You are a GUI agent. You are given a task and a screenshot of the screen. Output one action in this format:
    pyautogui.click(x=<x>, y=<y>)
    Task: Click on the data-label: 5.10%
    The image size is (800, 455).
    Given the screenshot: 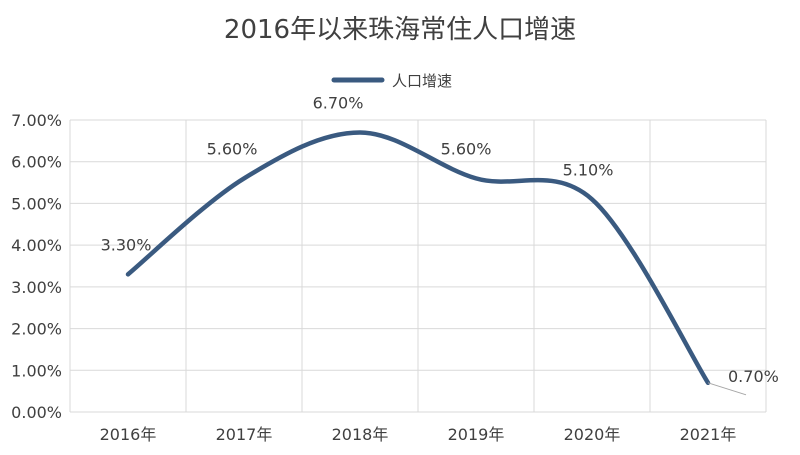 What is the action you would take?
    pyautogui.click(x=588, y=169)
    